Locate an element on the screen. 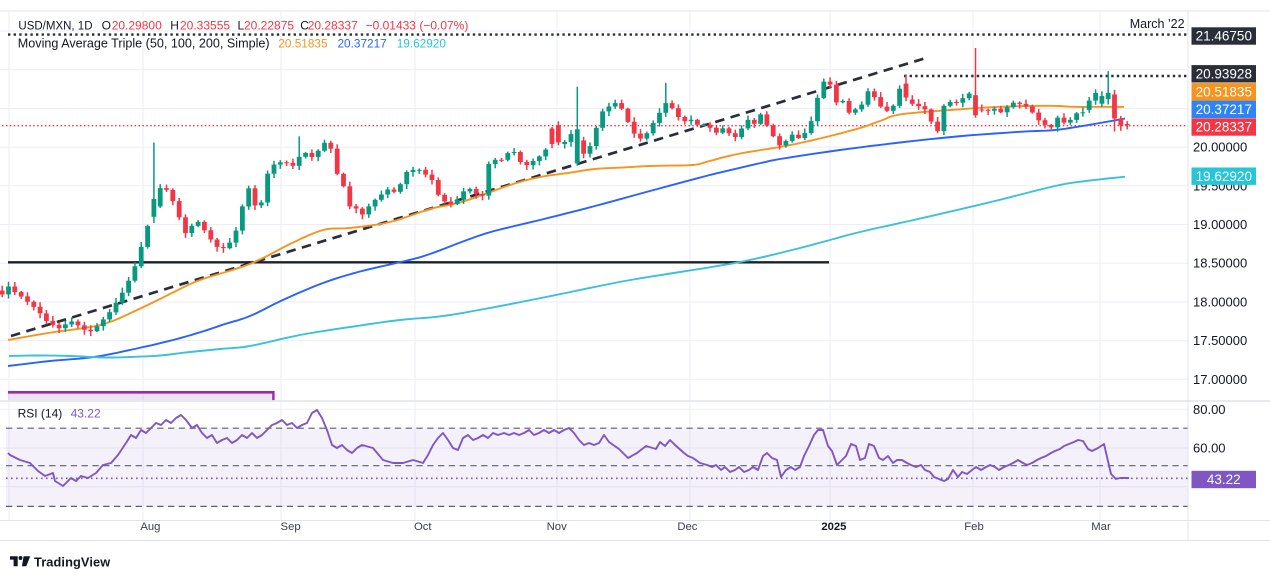 The image size is (1270, 580). svg-text:RSI (14)43.22: RSI (14) 43.22 is located at coordinates (59, 413).